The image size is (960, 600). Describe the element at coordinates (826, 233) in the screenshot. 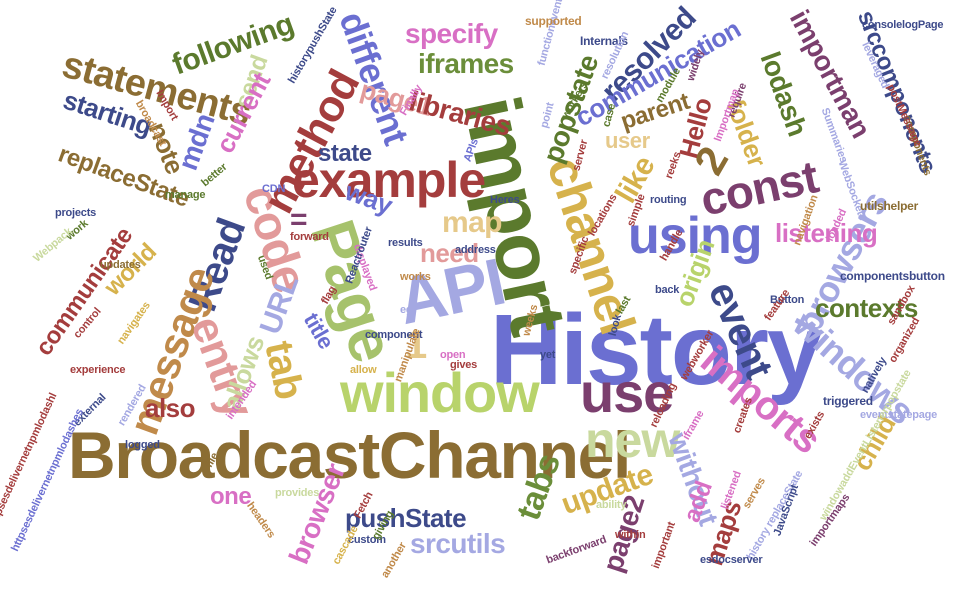

I see `cloud-word: listening` at that location.